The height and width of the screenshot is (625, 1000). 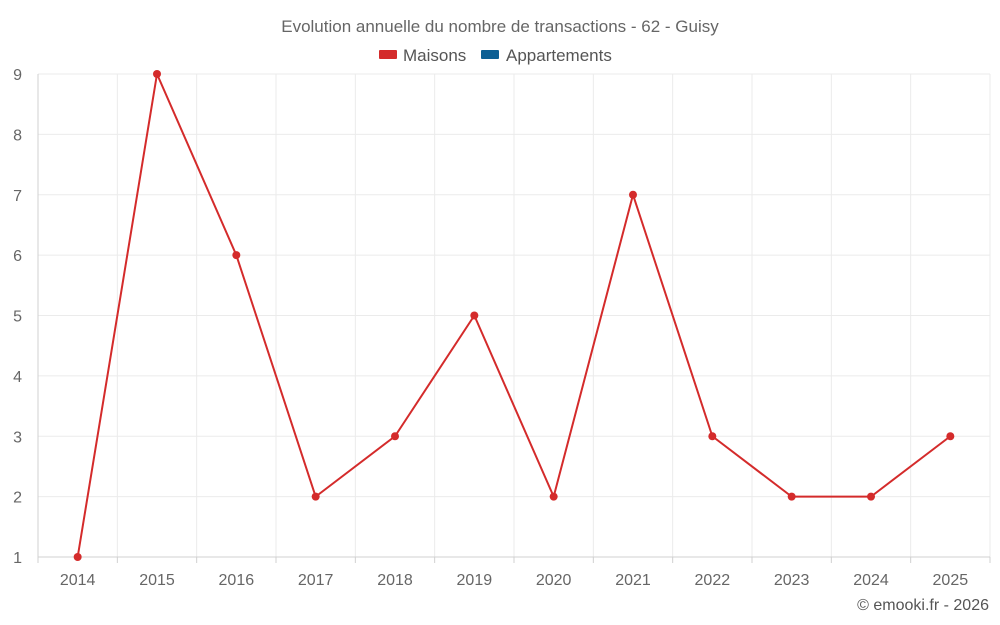 What do you see at coordinates (633, 580) in the screenshot?
I see `x-tick-label: 2021` at bounding box center [633, 580].